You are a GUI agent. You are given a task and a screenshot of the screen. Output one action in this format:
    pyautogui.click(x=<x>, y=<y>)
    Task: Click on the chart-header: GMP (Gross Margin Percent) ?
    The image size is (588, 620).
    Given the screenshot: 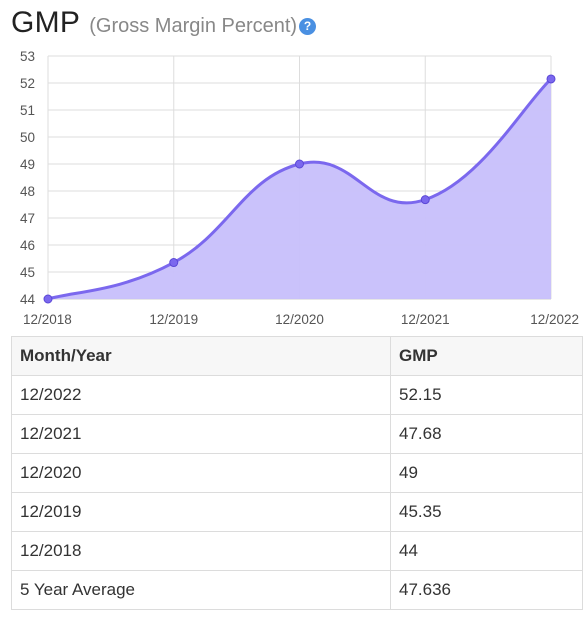 What is the action you would take?
    pyautogui.click(x=164, y=23)
    